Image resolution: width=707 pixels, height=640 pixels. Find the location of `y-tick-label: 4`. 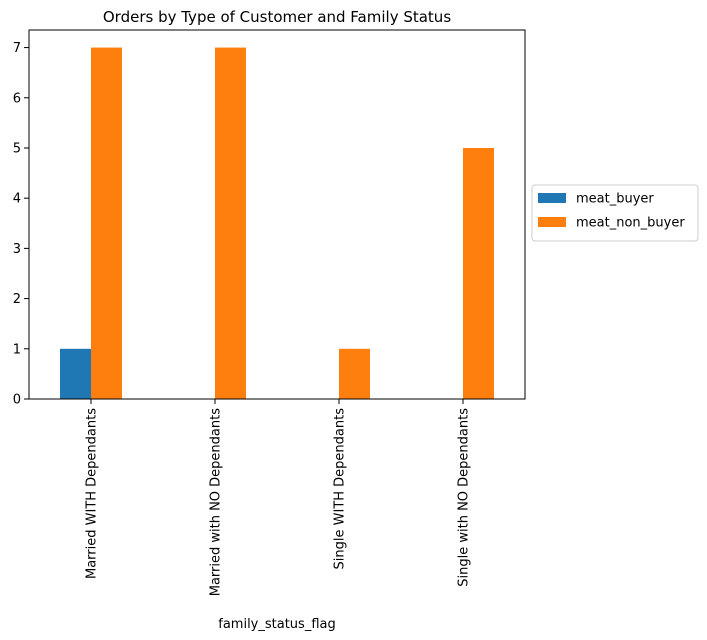

y-tick-label: 4 is located at coordinates (17, 199).